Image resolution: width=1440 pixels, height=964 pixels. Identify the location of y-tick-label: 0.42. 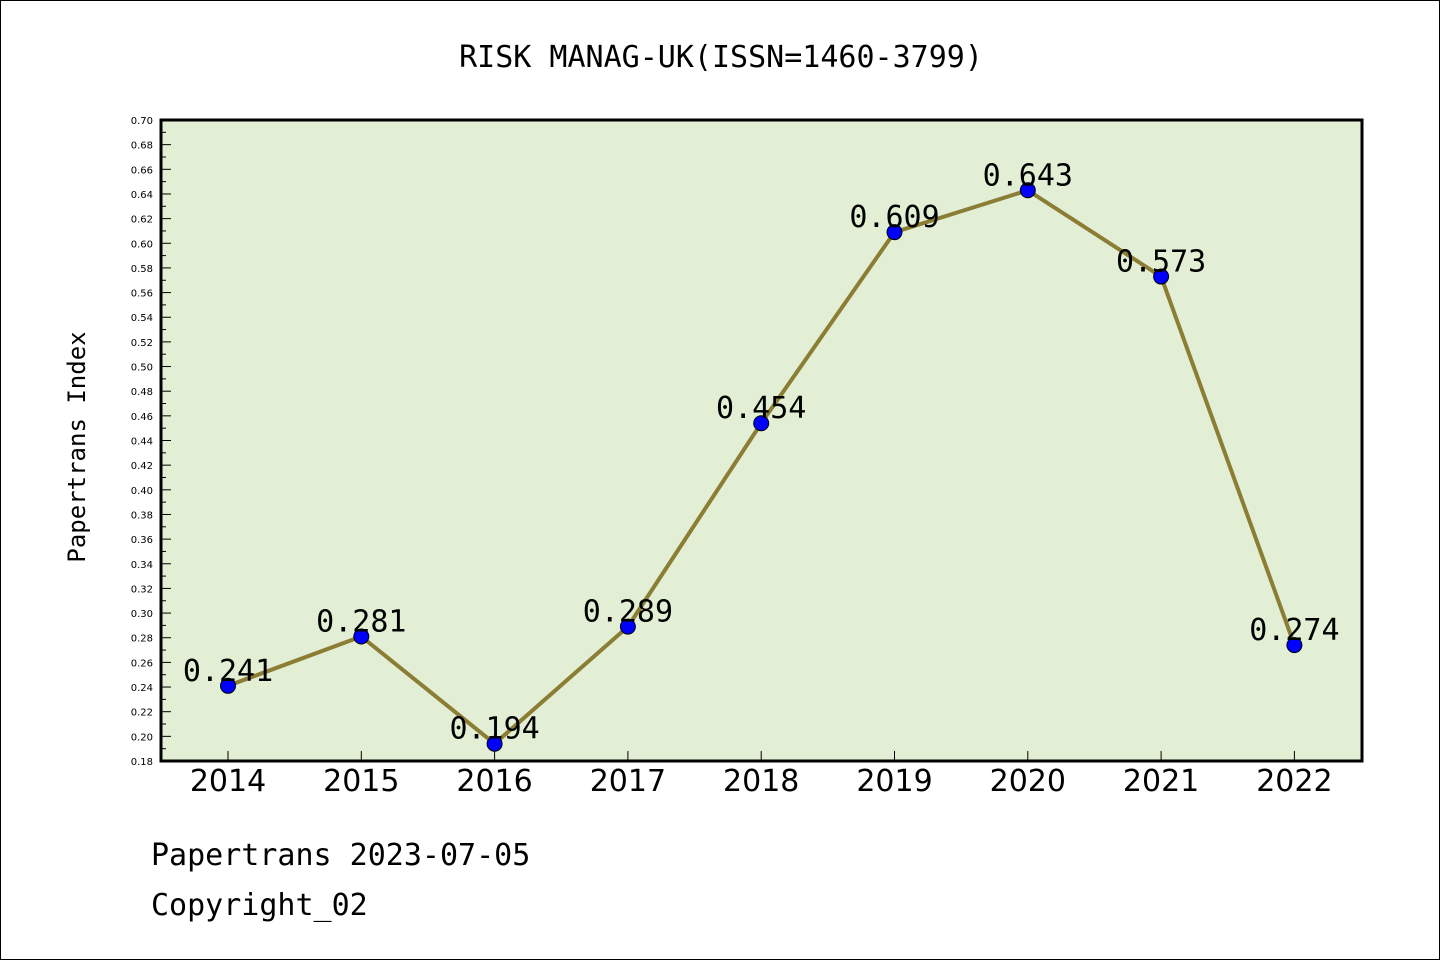
(142, 466).